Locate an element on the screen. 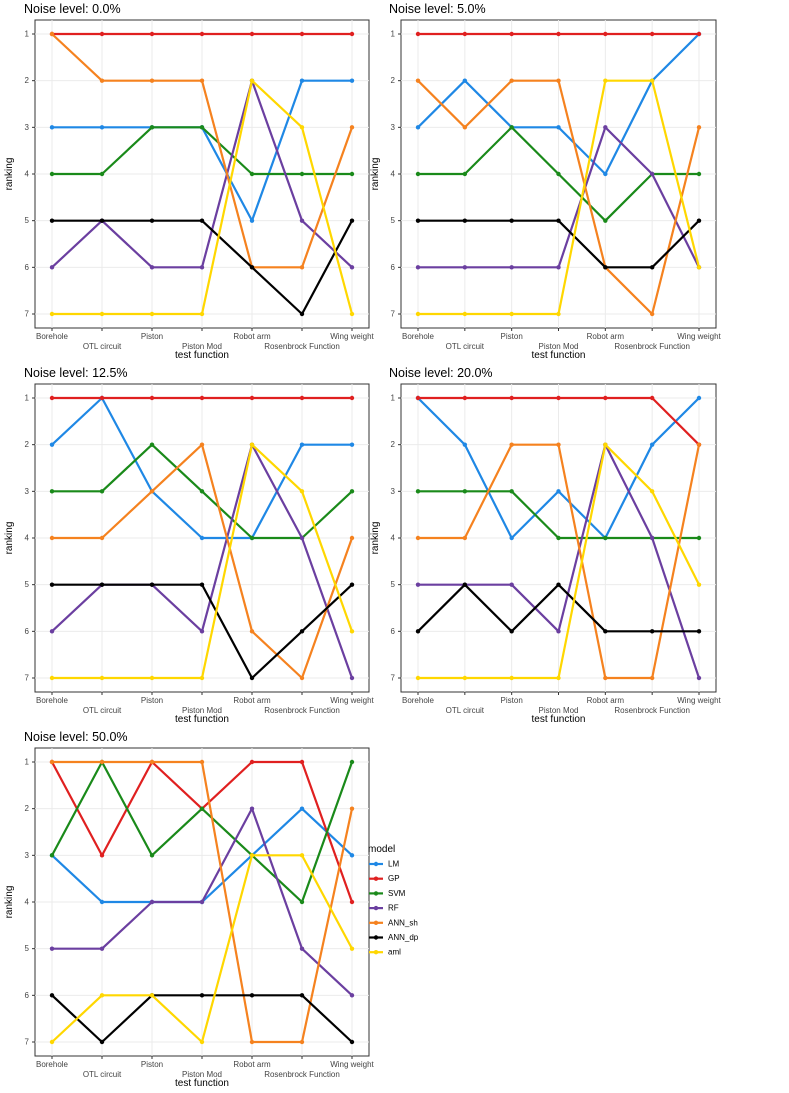  legend-label: GP is located at coordinates (394, 878).